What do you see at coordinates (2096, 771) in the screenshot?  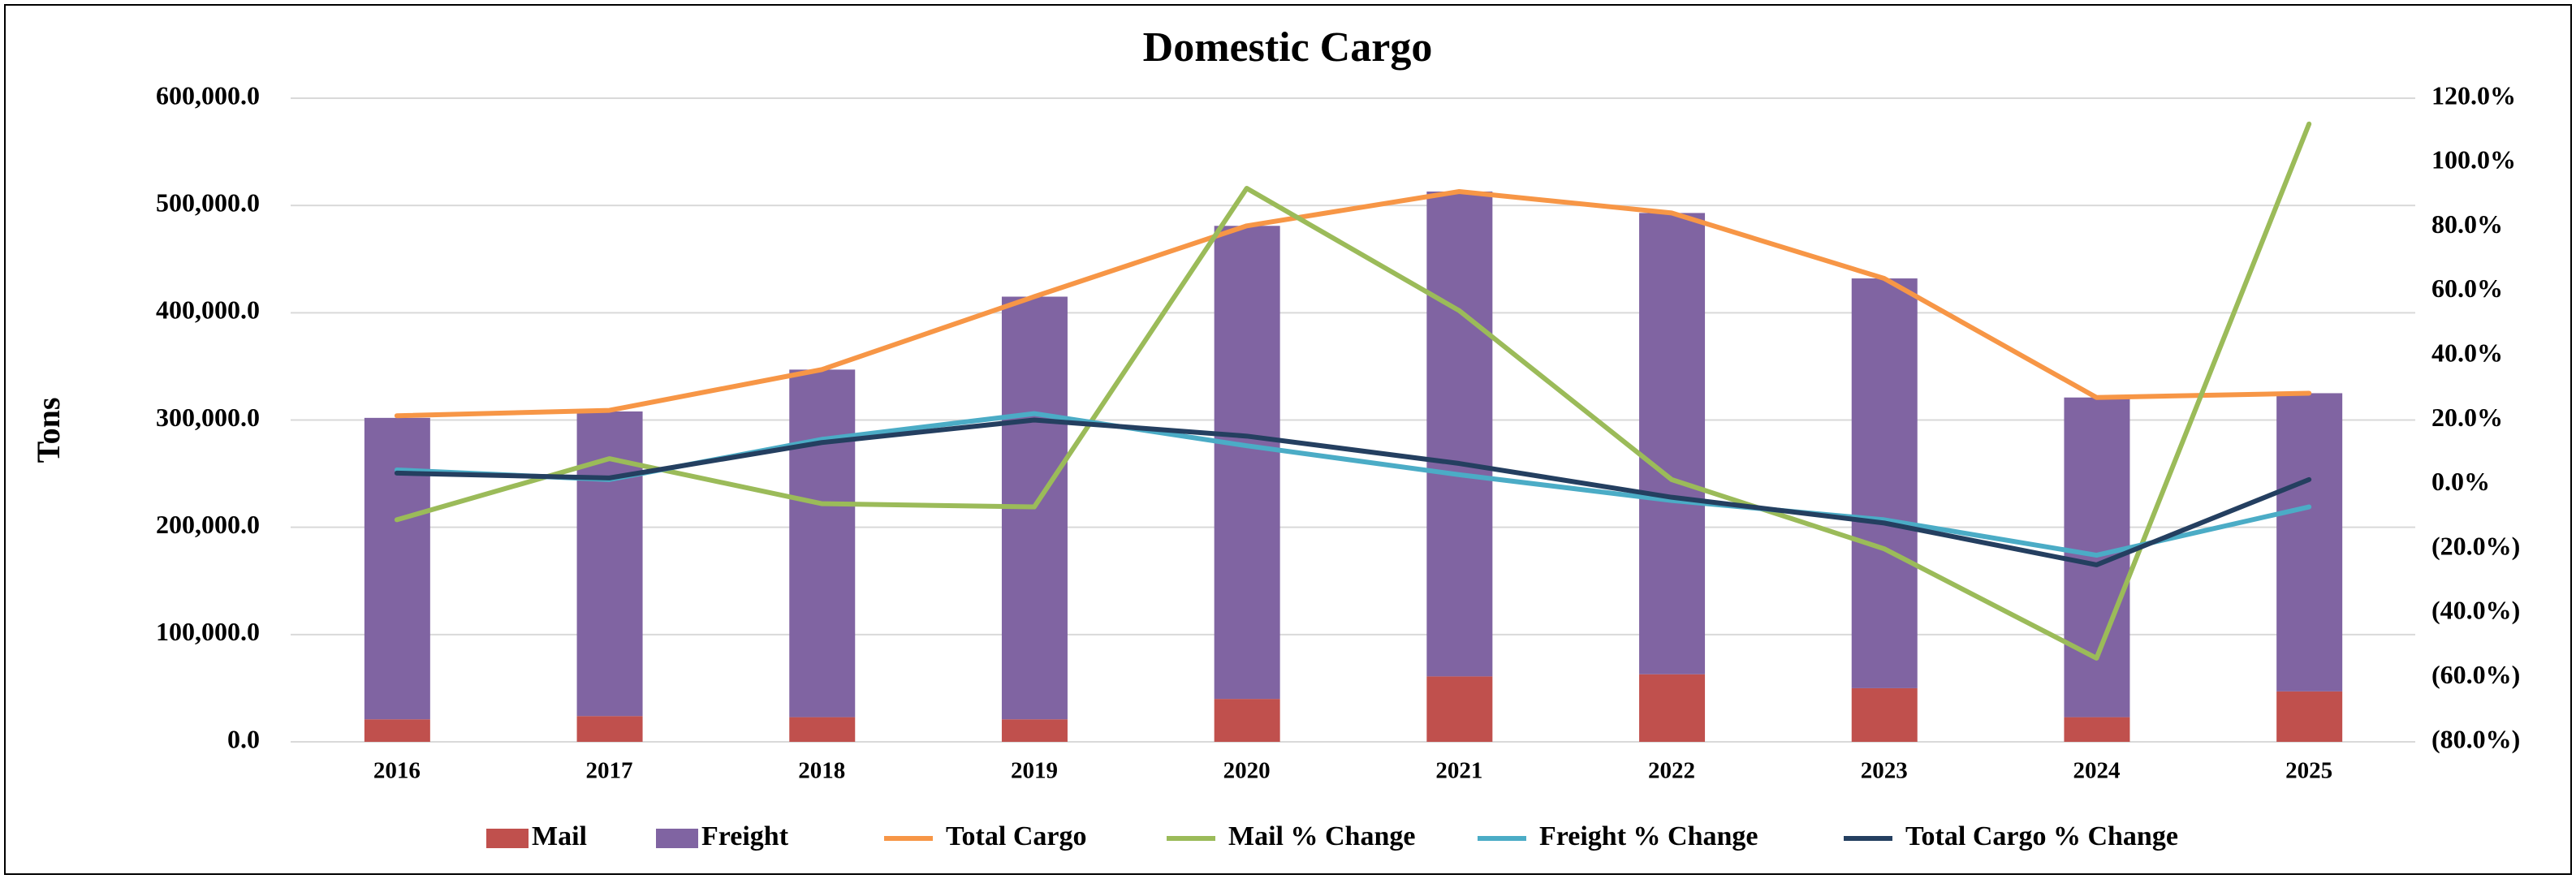 I see `x-tick-label: 2024` at bounding box center [2096, 771].